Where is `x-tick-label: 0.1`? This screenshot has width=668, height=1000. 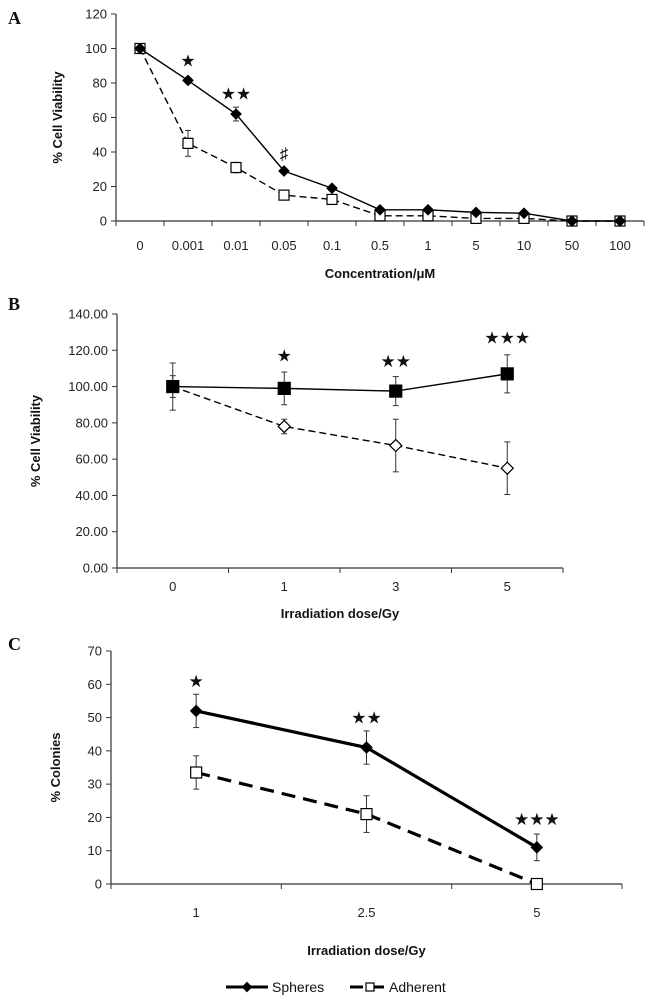
x-tick-label: 0.1 is located at coordinates (332, 245).